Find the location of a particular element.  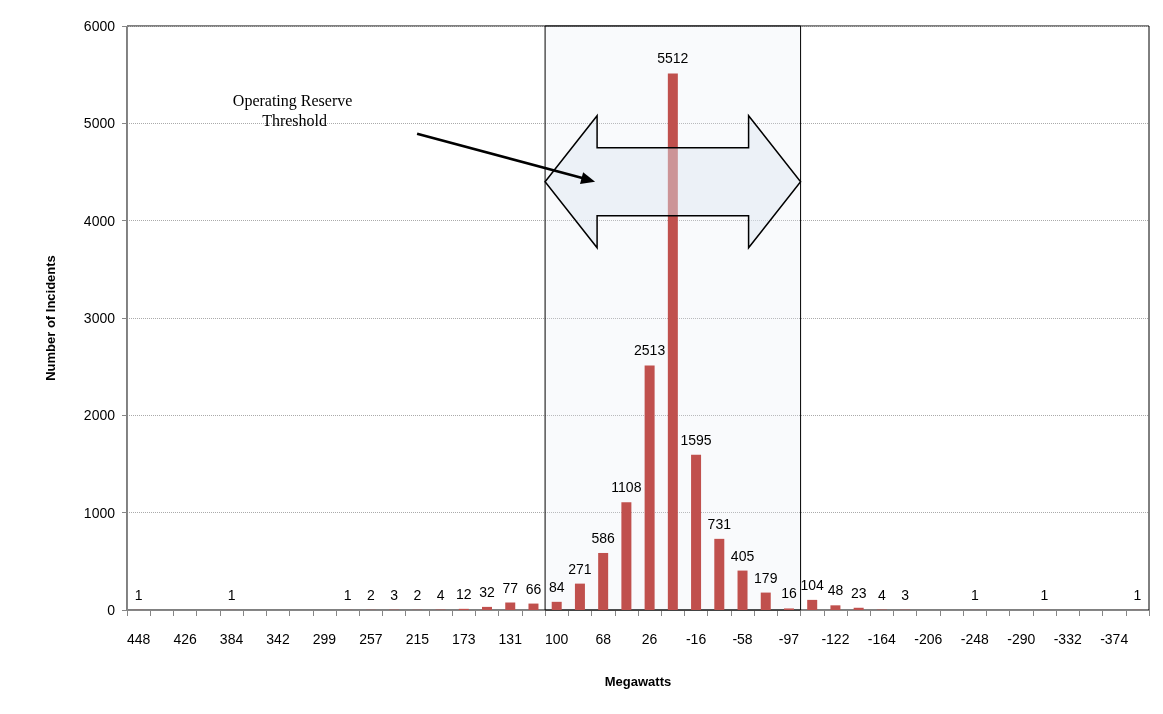

x-tick-label: 384 is located at coordinates (231, 639).